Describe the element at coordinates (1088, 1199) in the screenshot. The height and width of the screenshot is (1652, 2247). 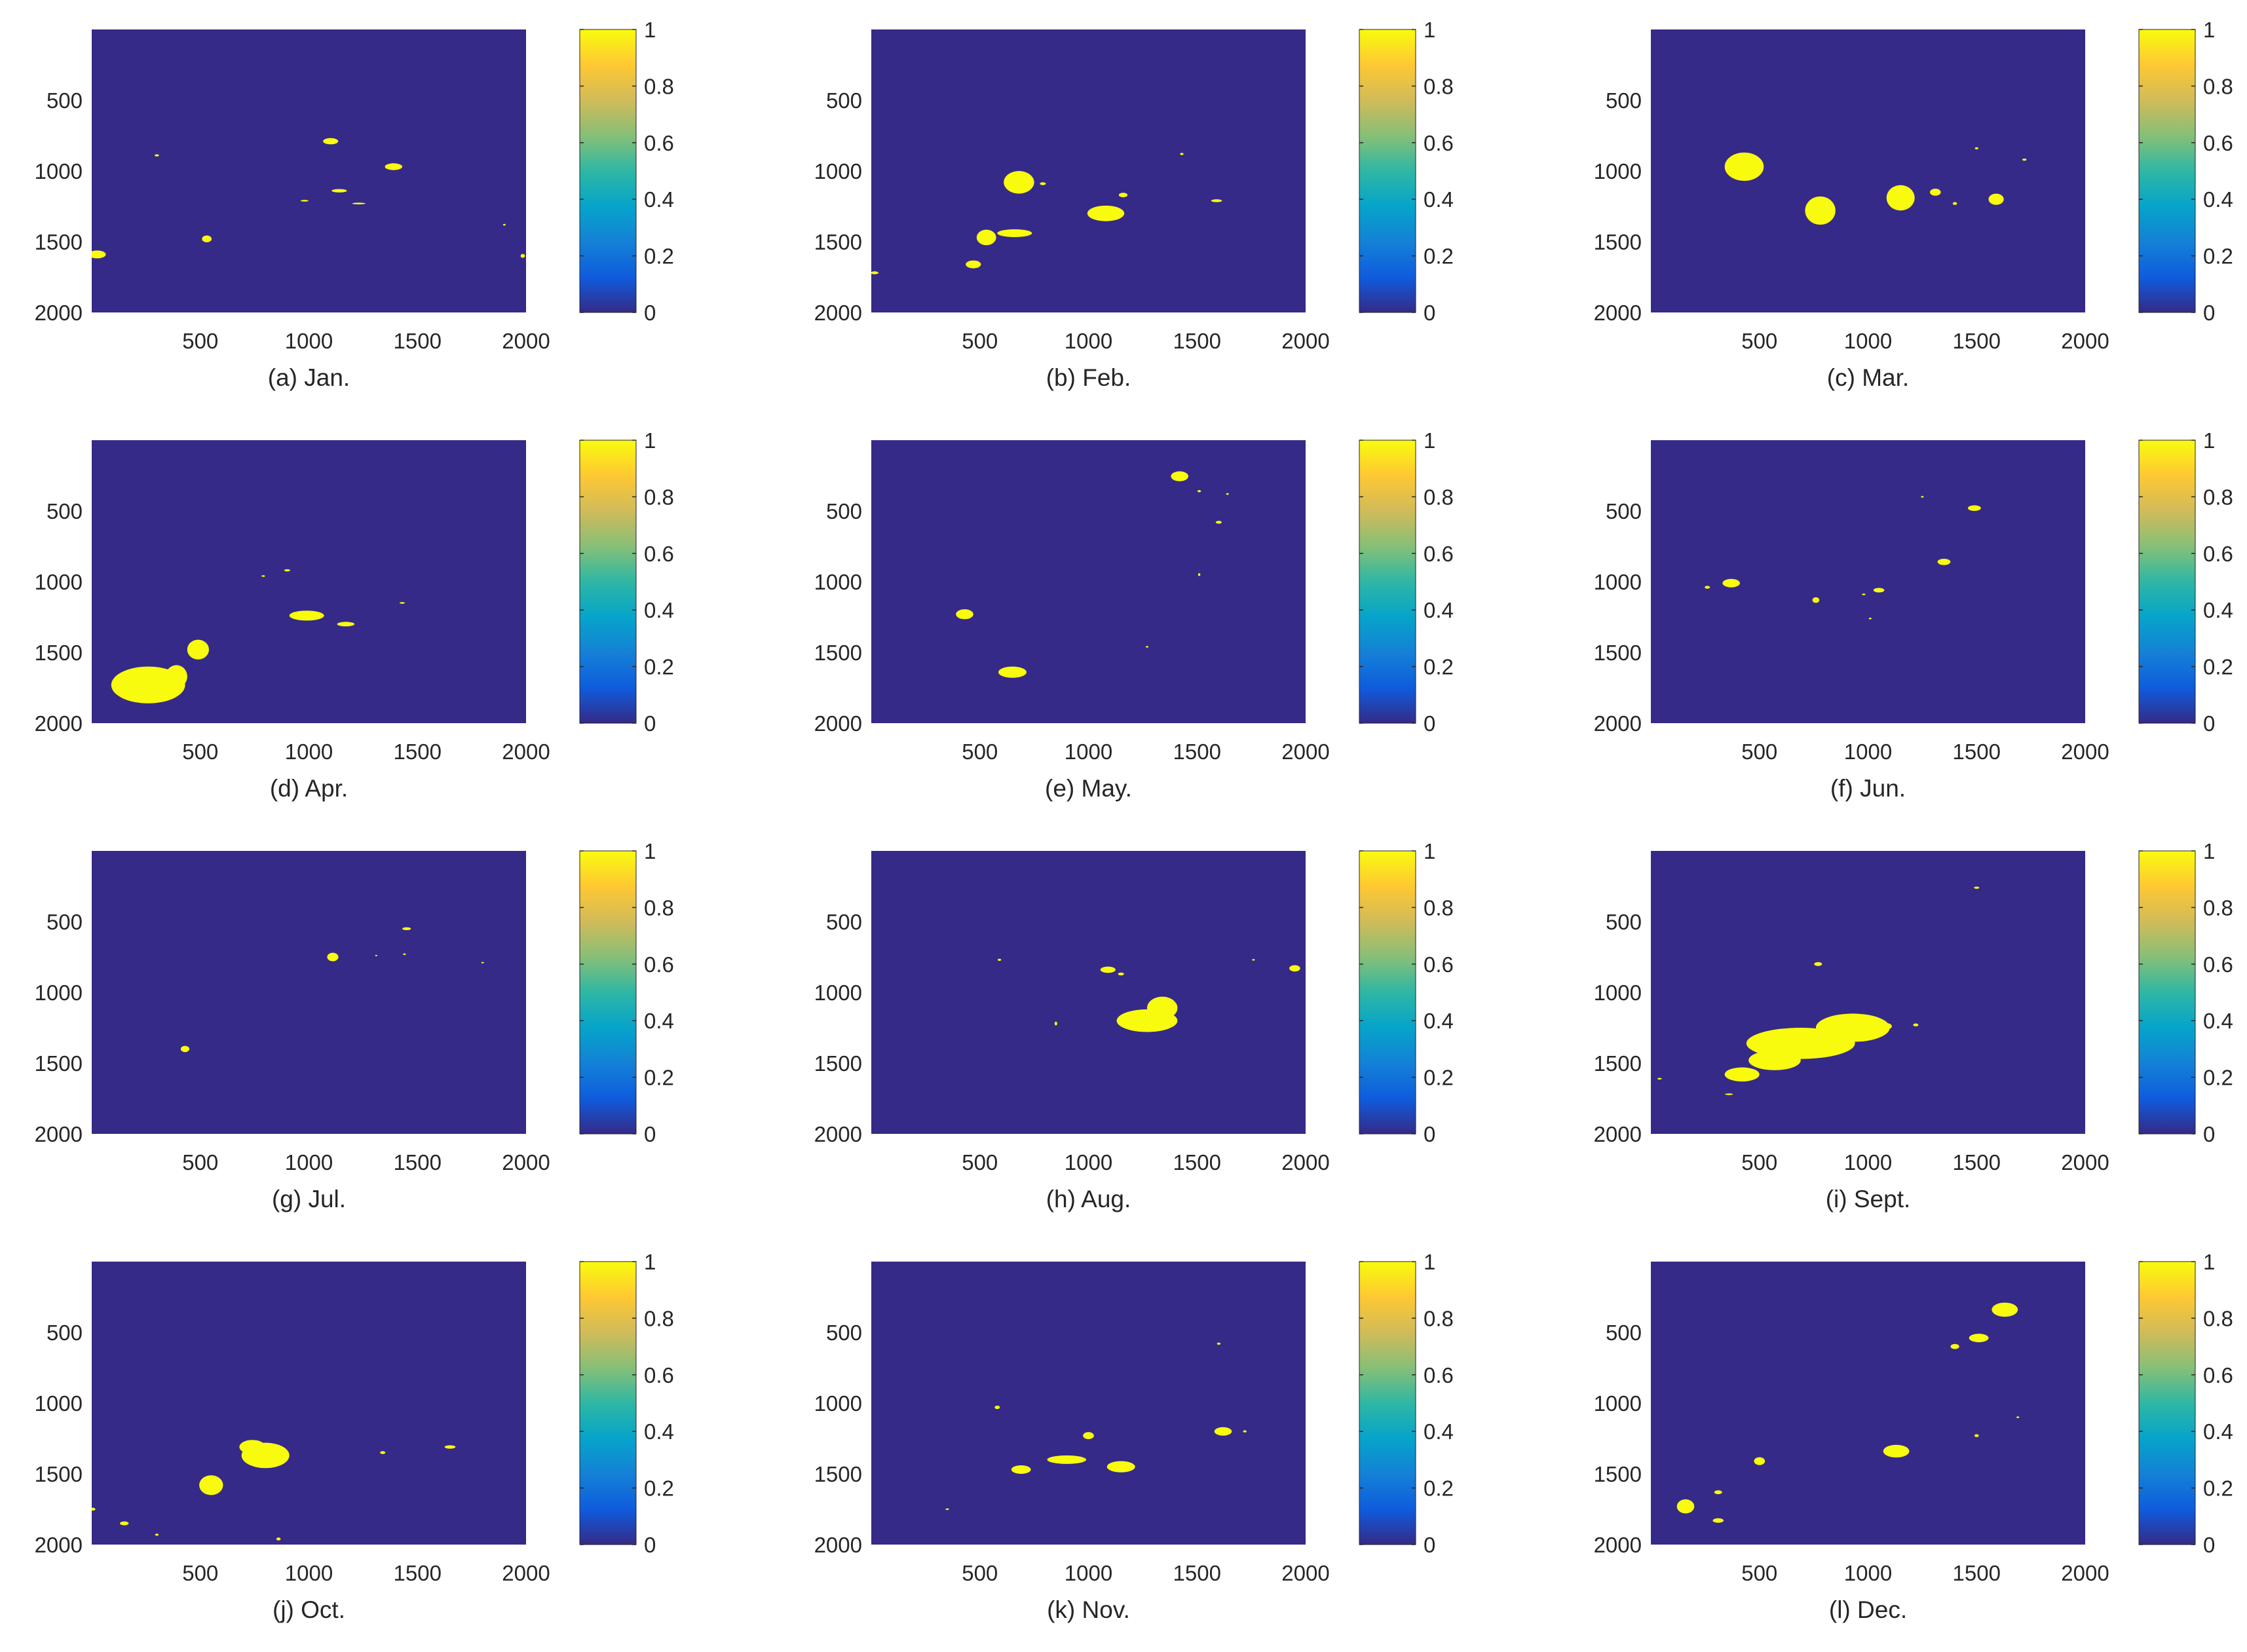
I see `subplot-caption: (h) Aug.` at that location.